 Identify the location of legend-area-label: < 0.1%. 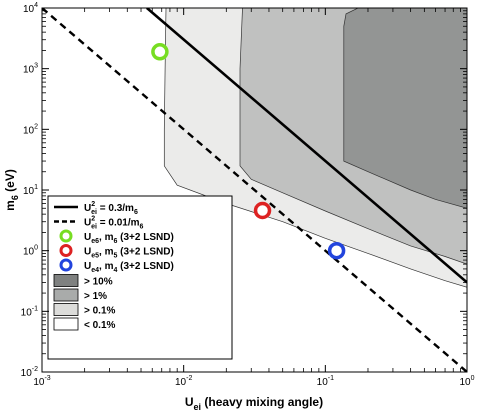
(100, 325).